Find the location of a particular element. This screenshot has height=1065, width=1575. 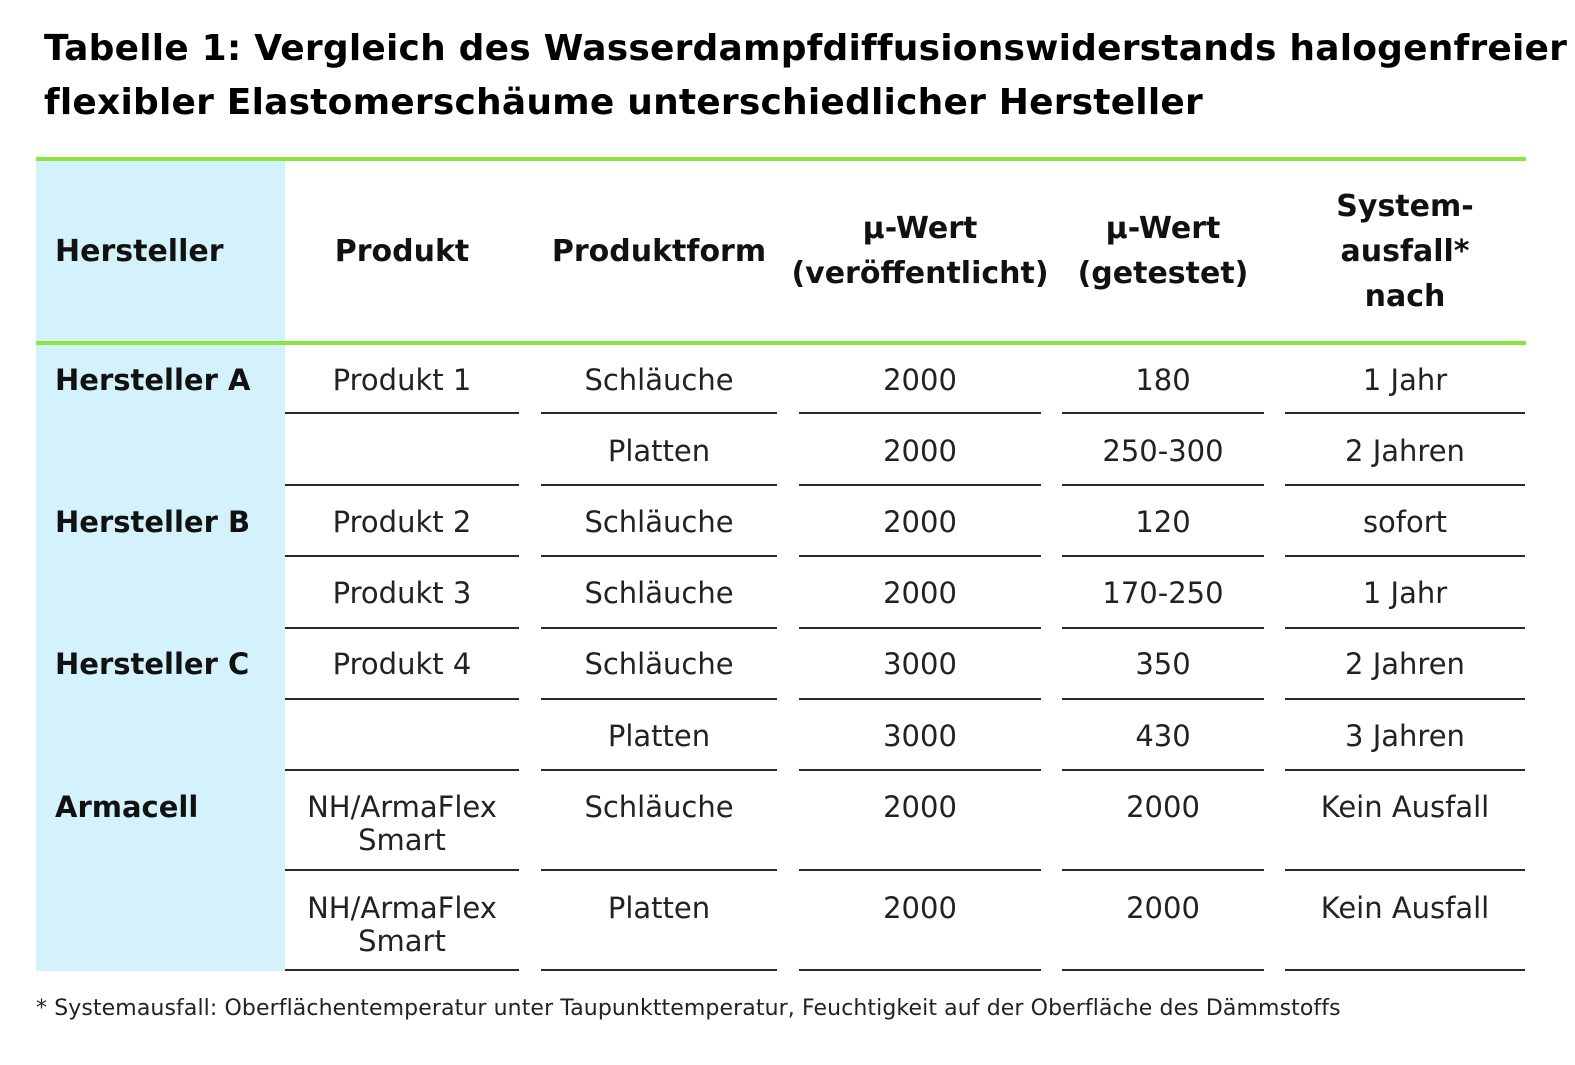

col-header-system-failure: System- ausfall* nach is located at coordinates (1405, 251).